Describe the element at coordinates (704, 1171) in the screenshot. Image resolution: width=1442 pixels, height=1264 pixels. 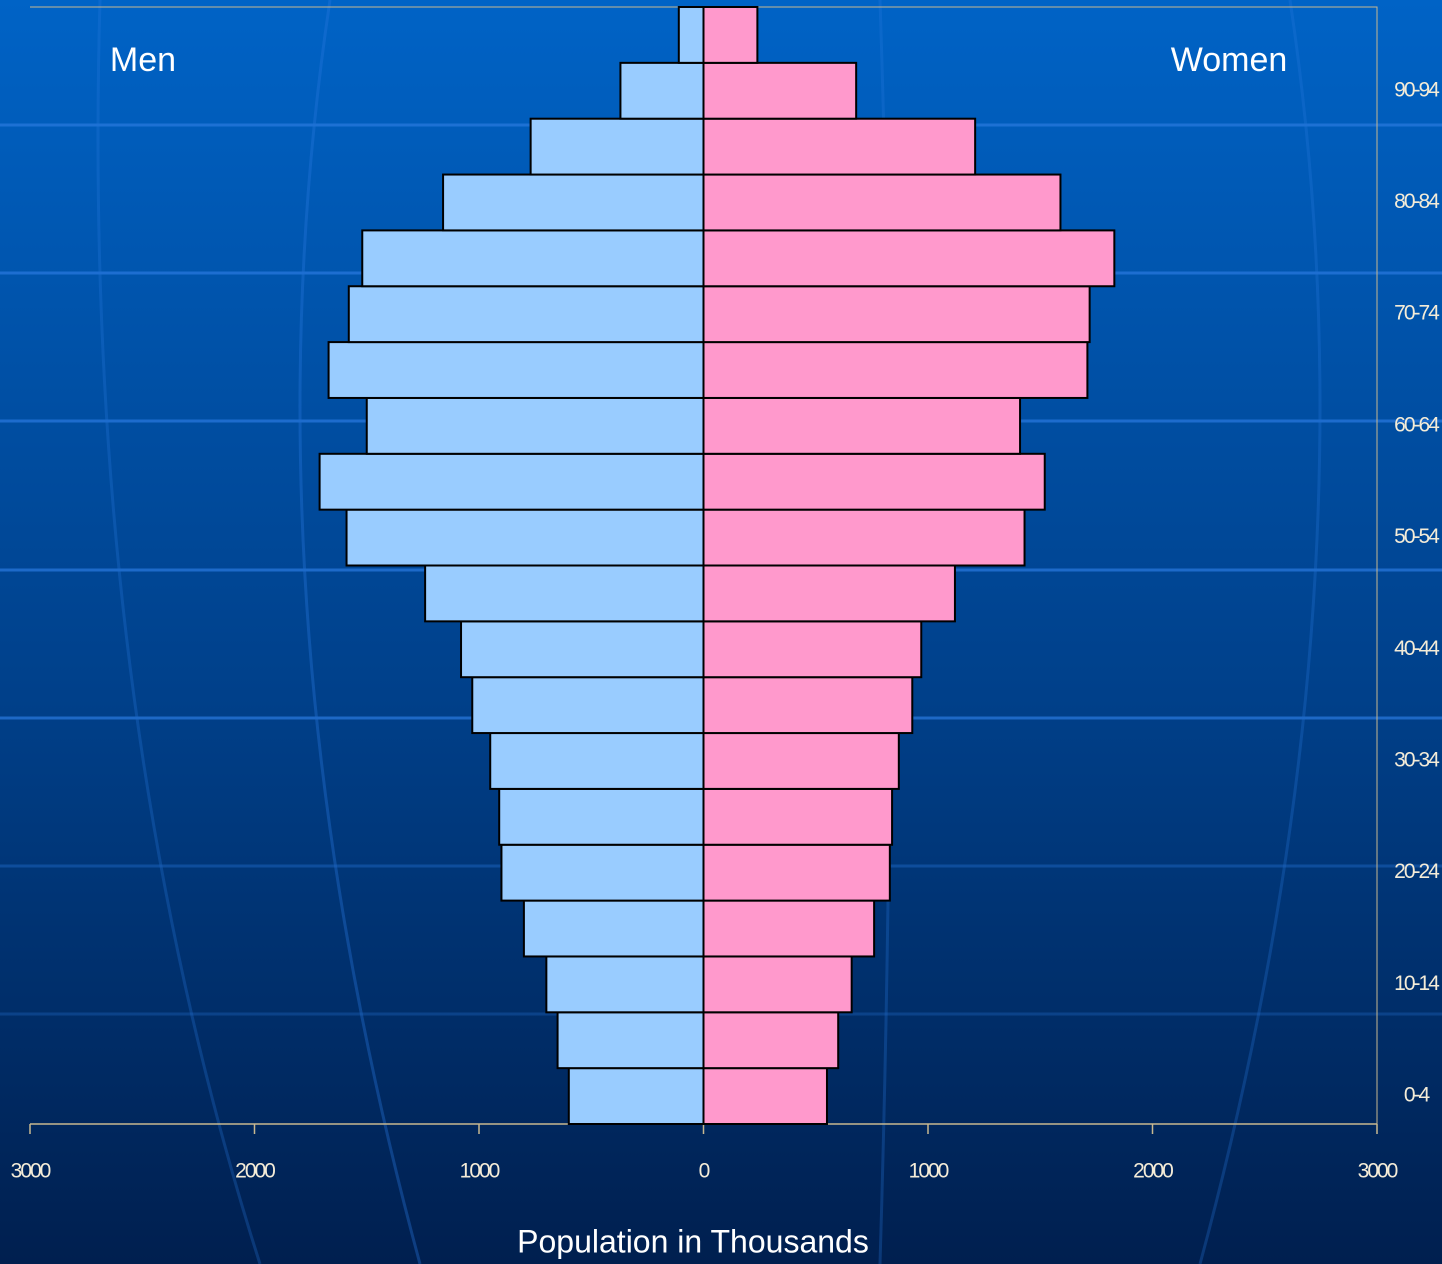
I see `x-tick-label: 0` at that location.